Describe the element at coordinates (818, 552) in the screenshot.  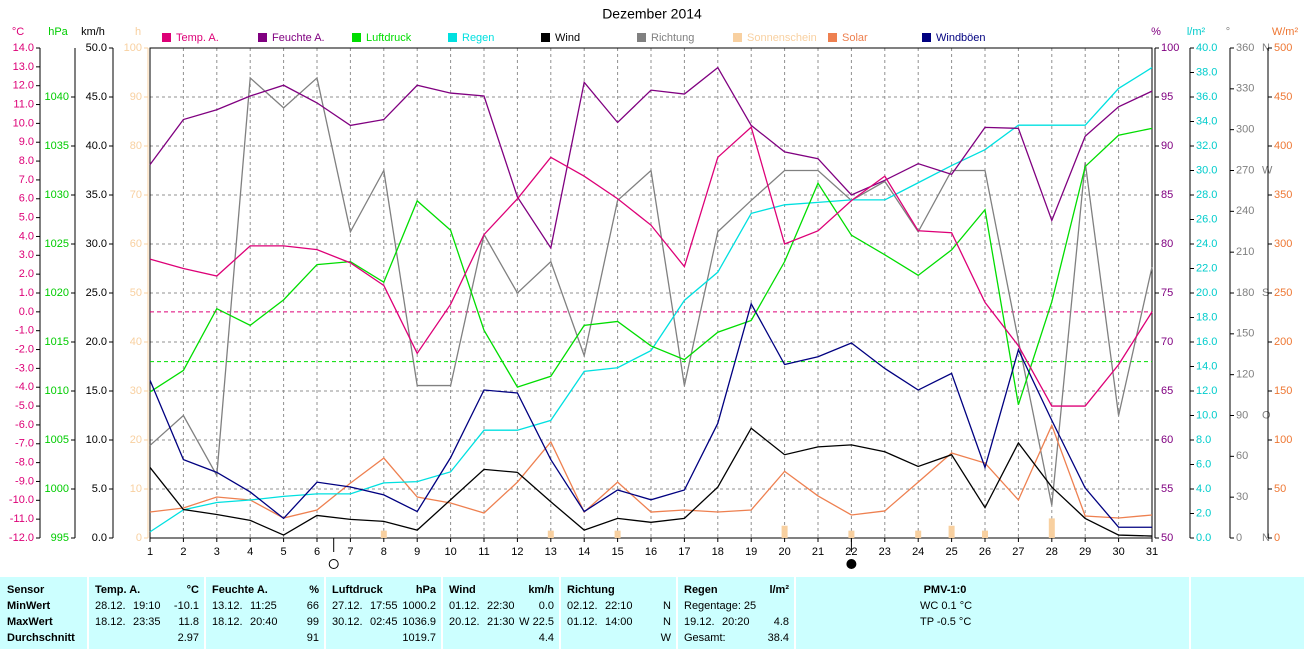
I see `x-tick-label: 21` at that location.